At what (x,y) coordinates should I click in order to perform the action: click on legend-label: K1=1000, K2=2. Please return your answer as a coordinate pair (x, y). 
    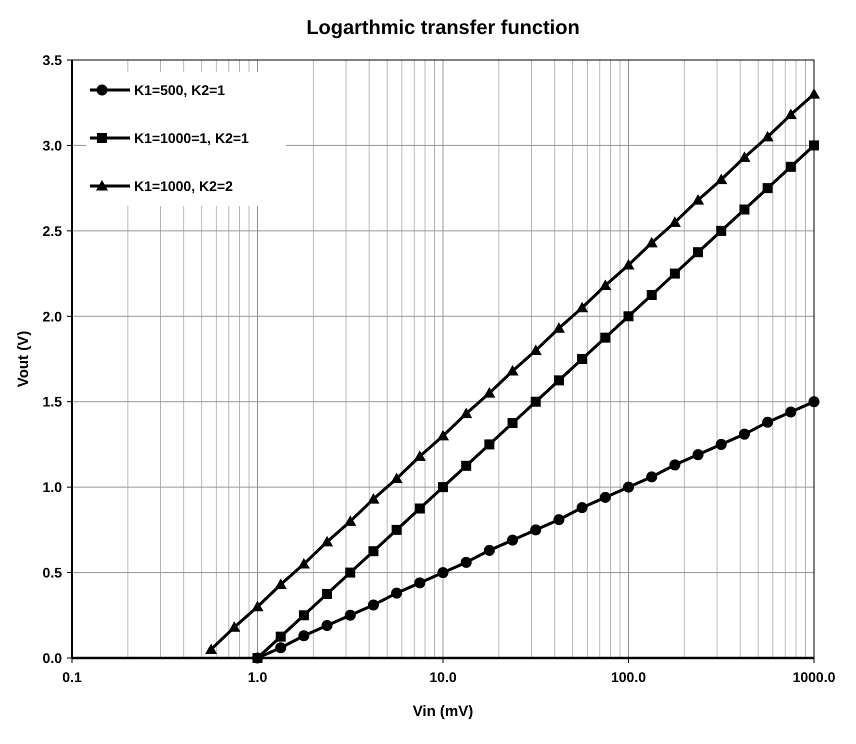
    Looking at the image, I should click on (184, 186).